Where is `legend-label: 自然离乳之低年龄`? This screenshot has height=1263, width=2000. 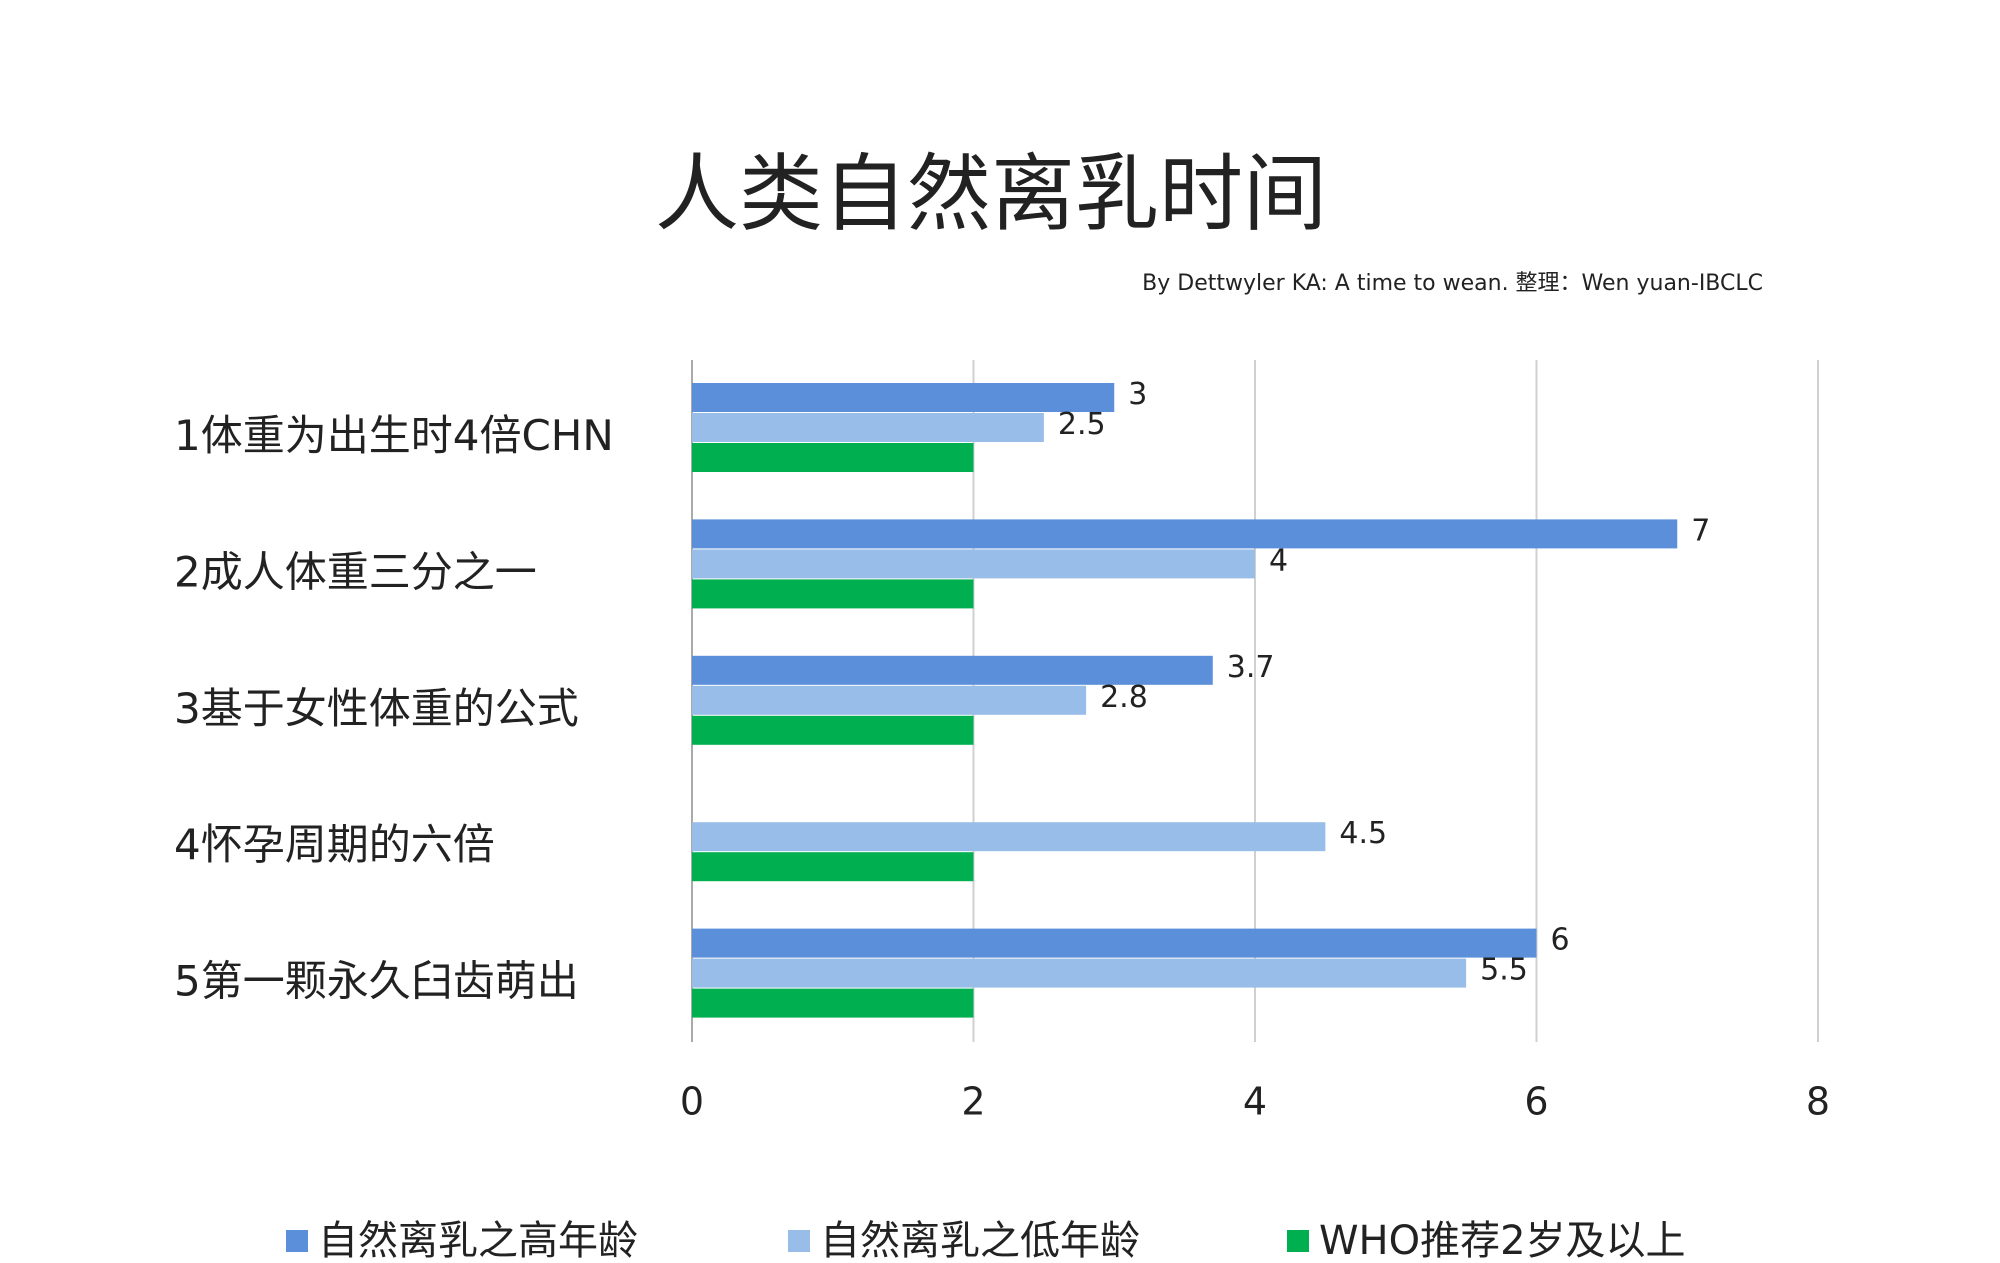
legend-label: 自然离乳之低年龄 is located at coordinates (980, 1240).